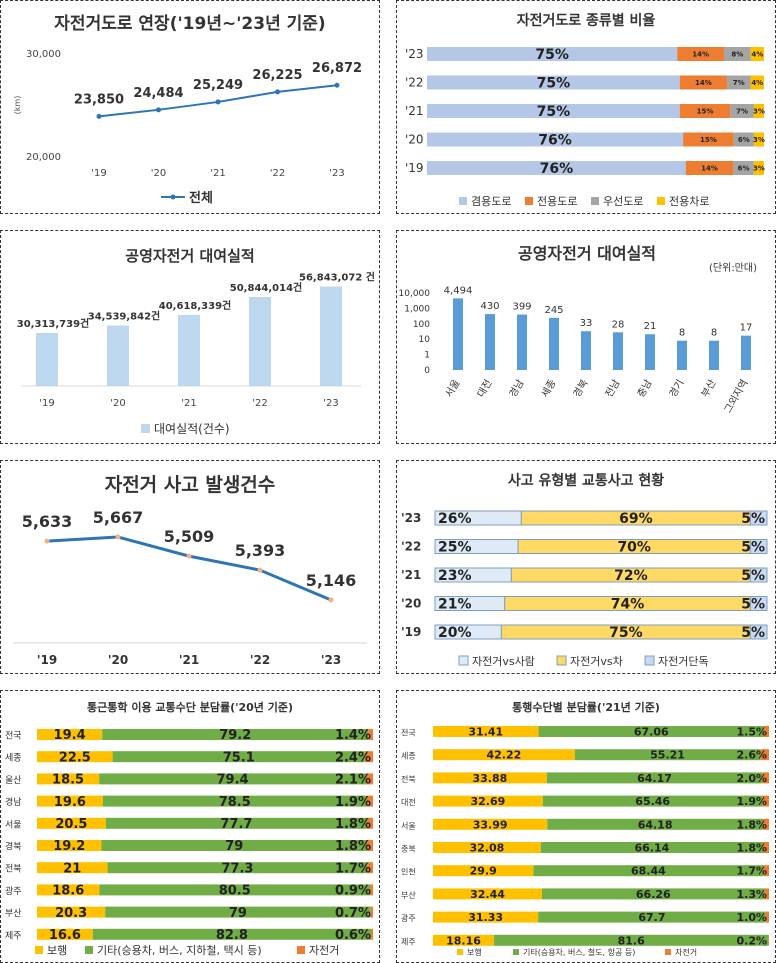  What do you see at coordinates (53, 323) in the screenshot?
I see `data-label: 30,313,739건` at bounding box center [53, 323].